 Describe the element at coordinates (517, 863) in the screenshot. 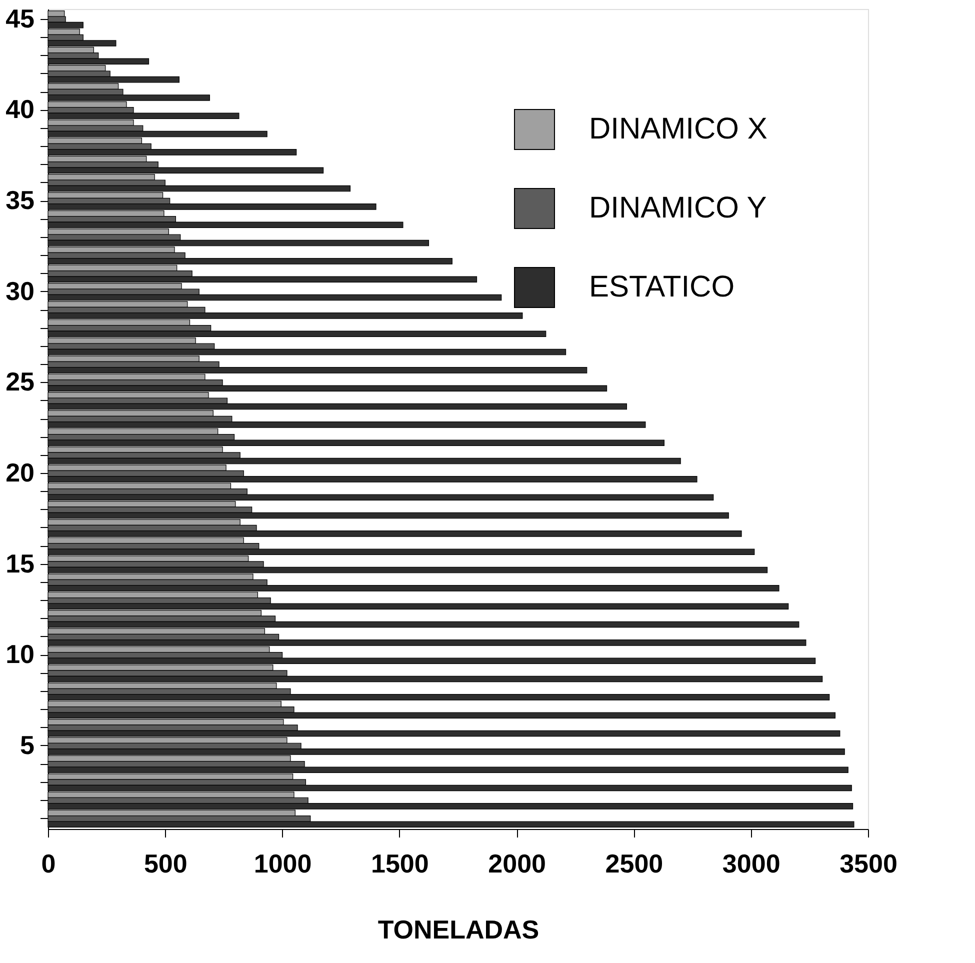

I see `x-tick-label: 2000` at that location.